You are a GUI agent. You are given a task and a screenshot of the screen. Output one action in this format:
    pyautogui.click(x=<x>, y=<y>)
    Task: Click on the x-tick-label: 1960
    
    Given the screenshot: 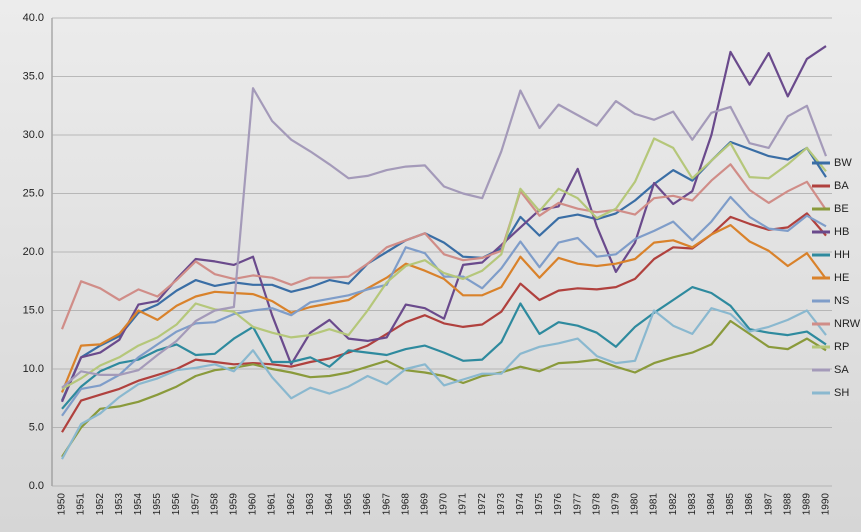 What is the action you would take?
    pyautogui.click(x=253, y=504)
    